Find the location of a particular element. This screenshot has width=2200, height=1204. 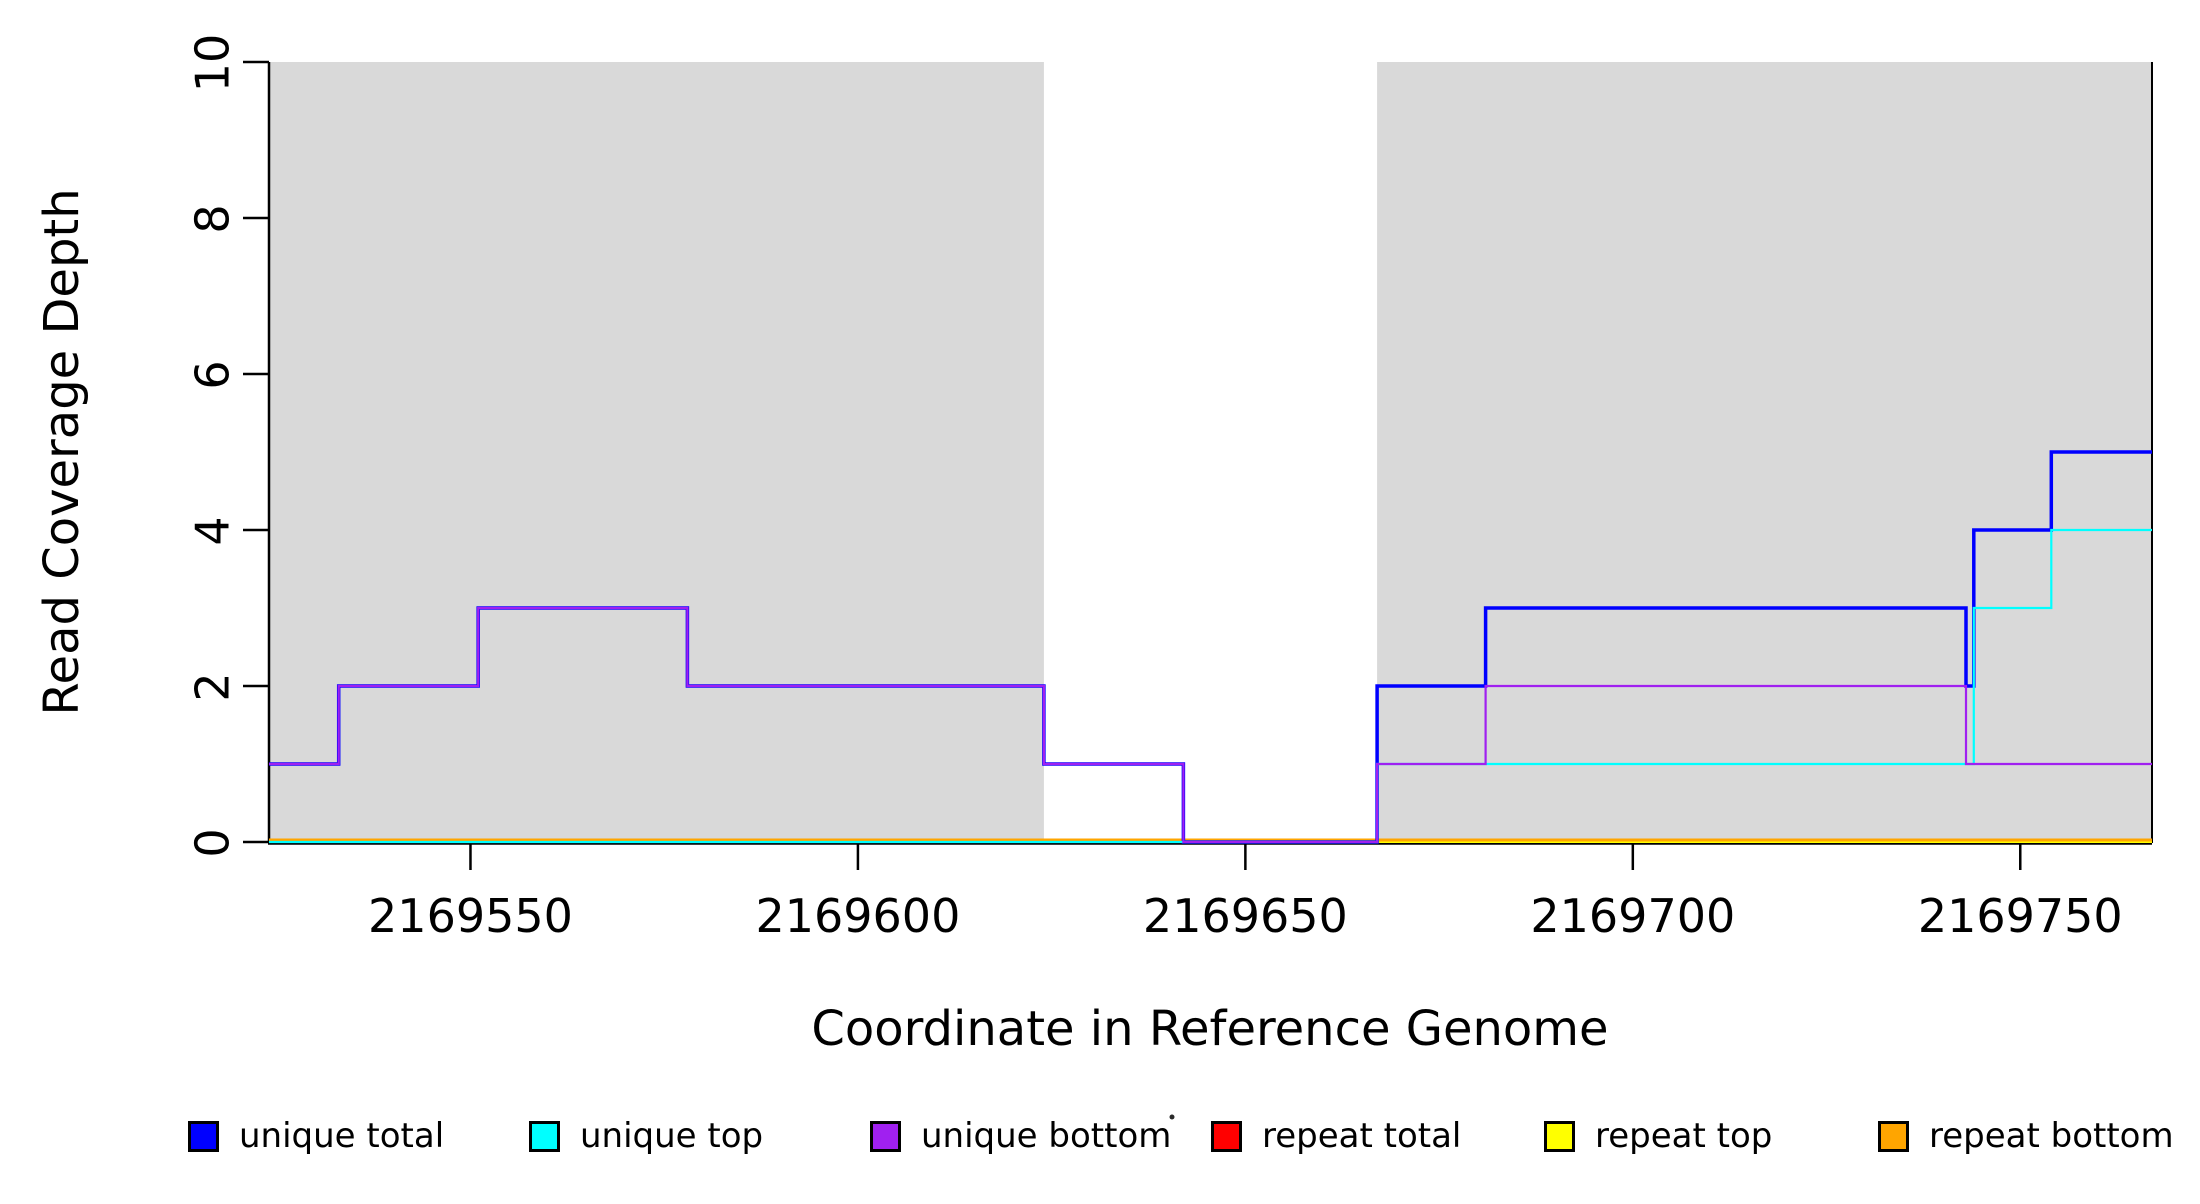

x-tick-label: 2169750 is located at coordinates (2020, 916).